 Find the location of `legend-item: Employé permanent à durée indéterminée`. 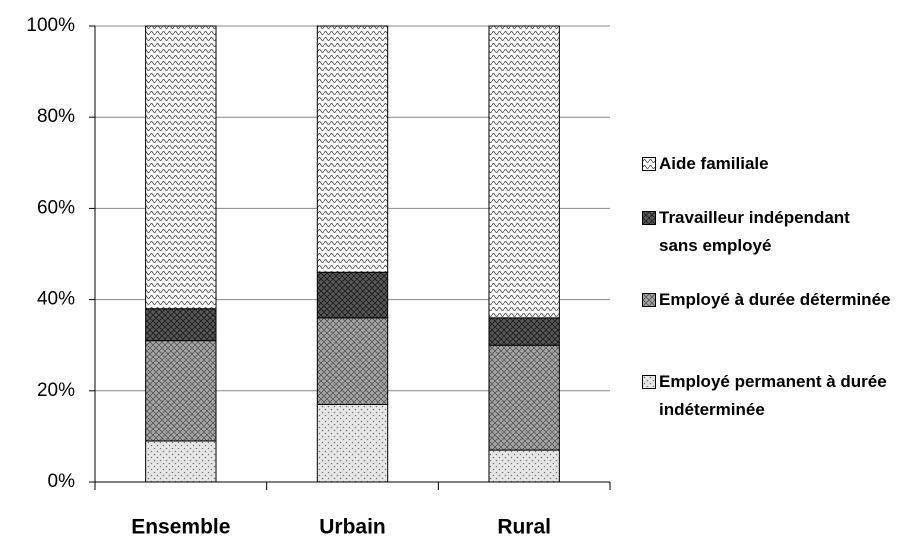

legend-item: Employé permanent à durée indéterminée is located at coordinates (767, 396).